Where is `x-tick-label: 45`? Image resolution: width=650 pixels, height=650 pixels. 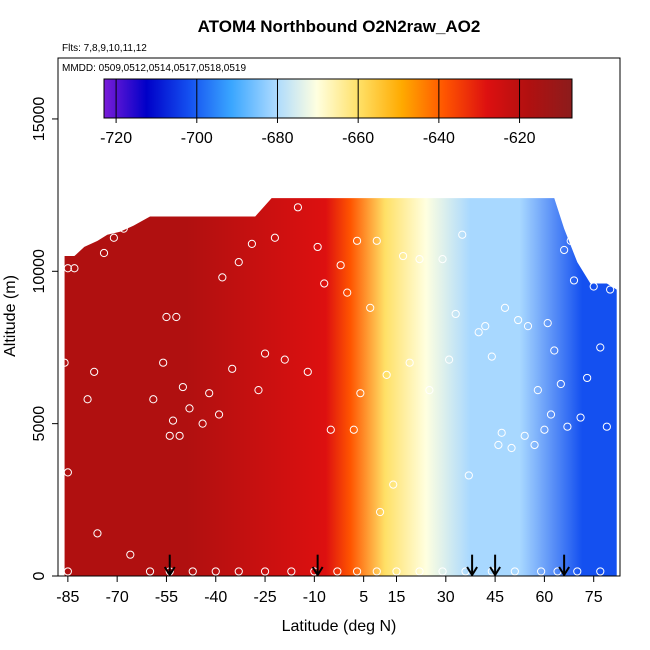 x-tick-label: 45 is located at coordinates (495, 597).